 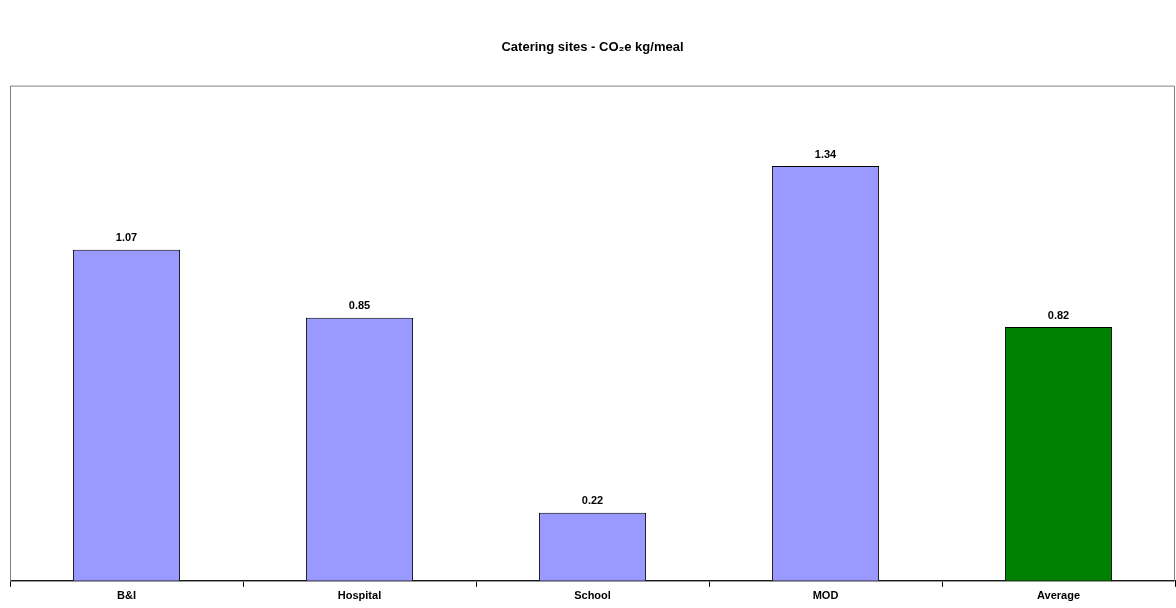 What do you see at coordinates (1058, 314) in the screenshot?
I see `data-label: 0.82` at bounding box center [1058, 314].